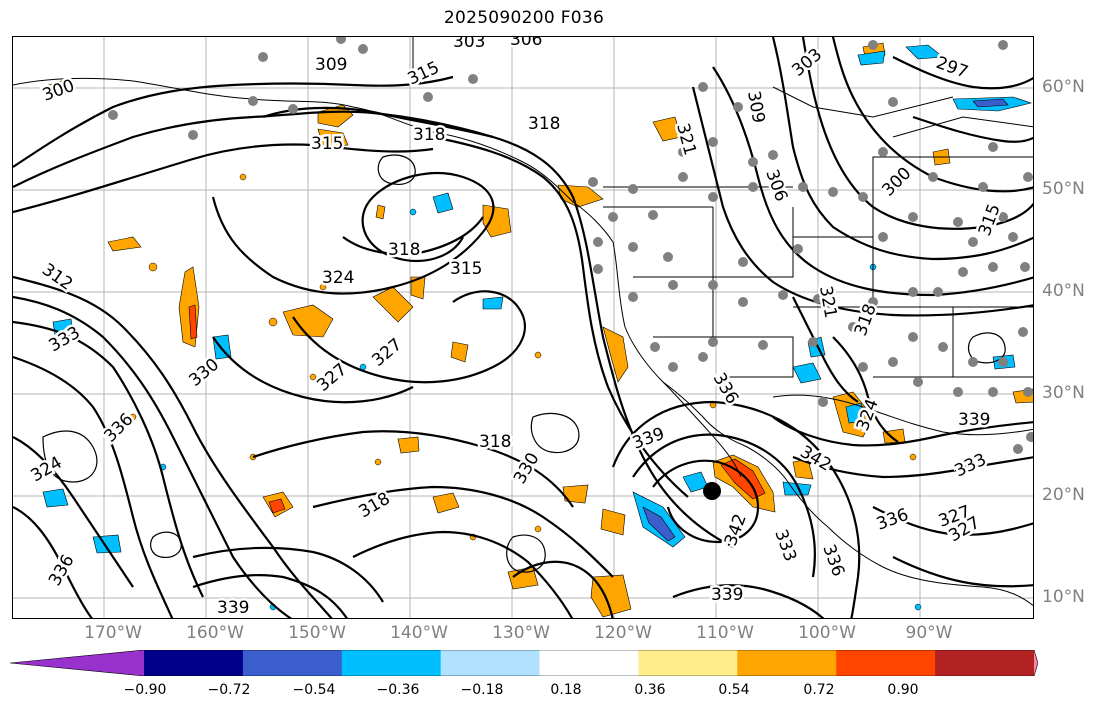  What do you see at coordinates (229, 690) in the screenshot?
I see `colorbar-tick-label: −0.72` at bounding box center [229, 690].